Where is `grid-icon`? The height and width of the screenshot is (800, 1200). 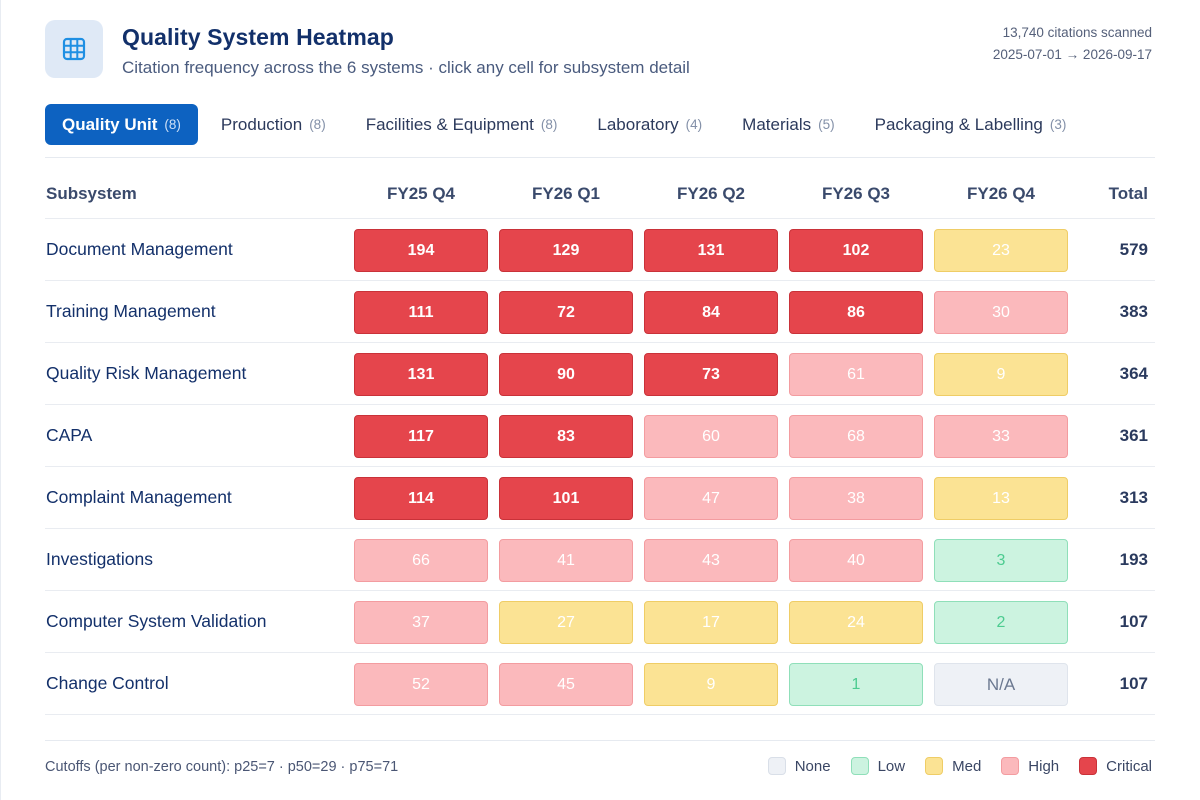 grid-icon is located at coordinates (74, 49).